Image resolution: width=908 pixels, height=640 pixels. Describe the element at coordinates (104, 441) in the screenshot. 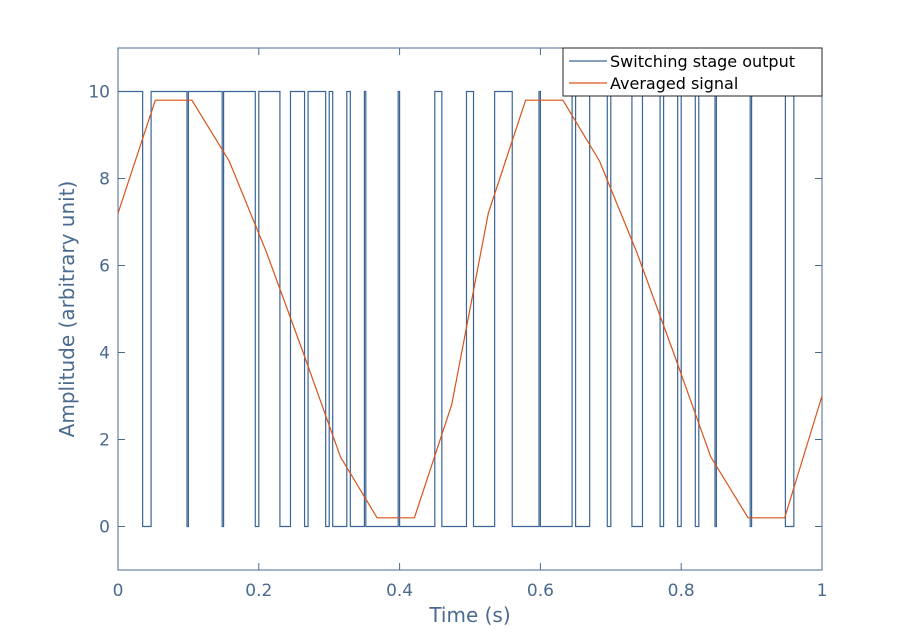

I see `y-tick-label: 2` at that location.